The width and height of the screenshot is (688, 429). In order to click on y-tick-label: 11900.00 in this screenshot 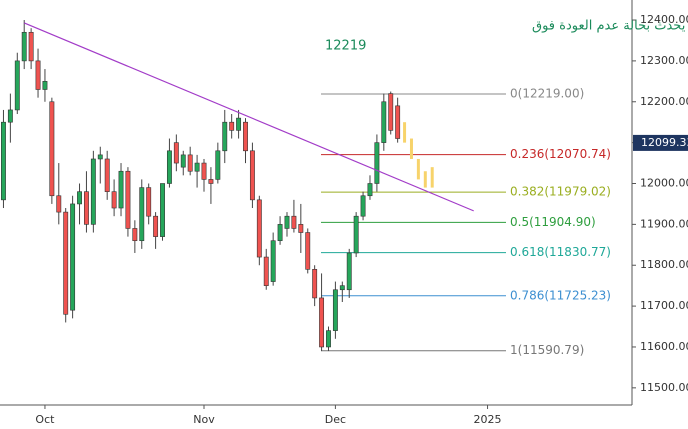, I will do `click(664, 223)`.